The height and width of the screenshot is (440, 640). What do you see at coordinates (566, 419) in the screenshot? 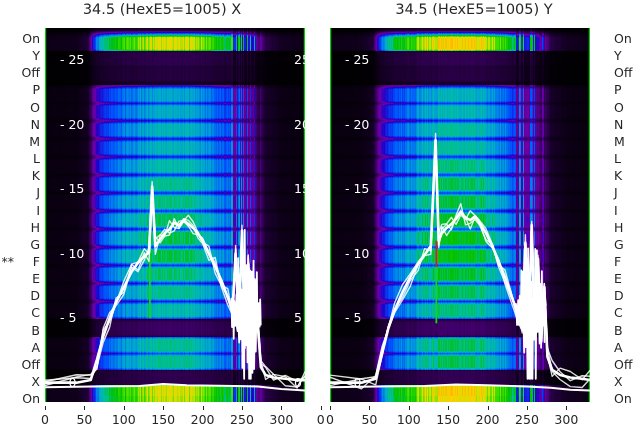
I see `xtick-right-label-300: 300` at bounding box center [566, 419].